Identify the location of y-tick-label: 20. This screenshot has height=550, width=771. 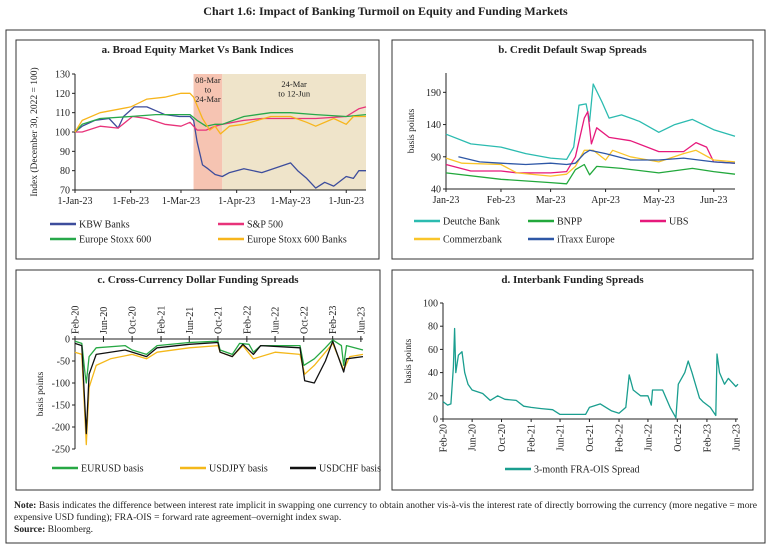
(433, 396).